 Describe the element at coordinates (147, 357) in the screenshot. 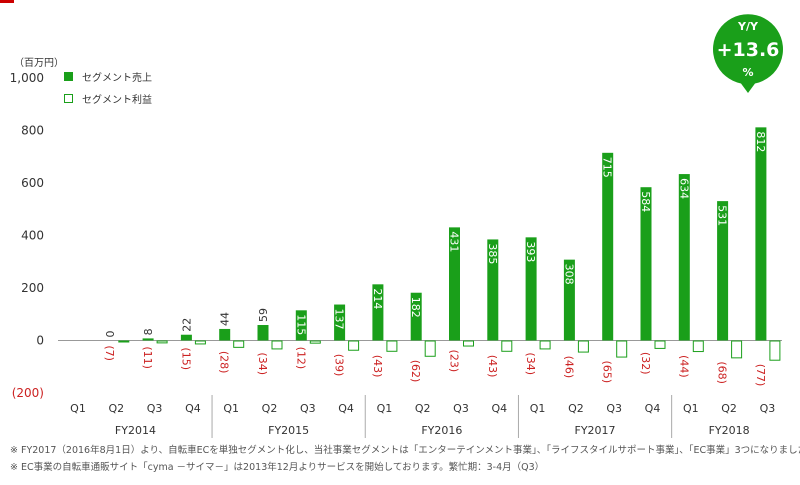

I see `profit-value-label: (11)` at that location.